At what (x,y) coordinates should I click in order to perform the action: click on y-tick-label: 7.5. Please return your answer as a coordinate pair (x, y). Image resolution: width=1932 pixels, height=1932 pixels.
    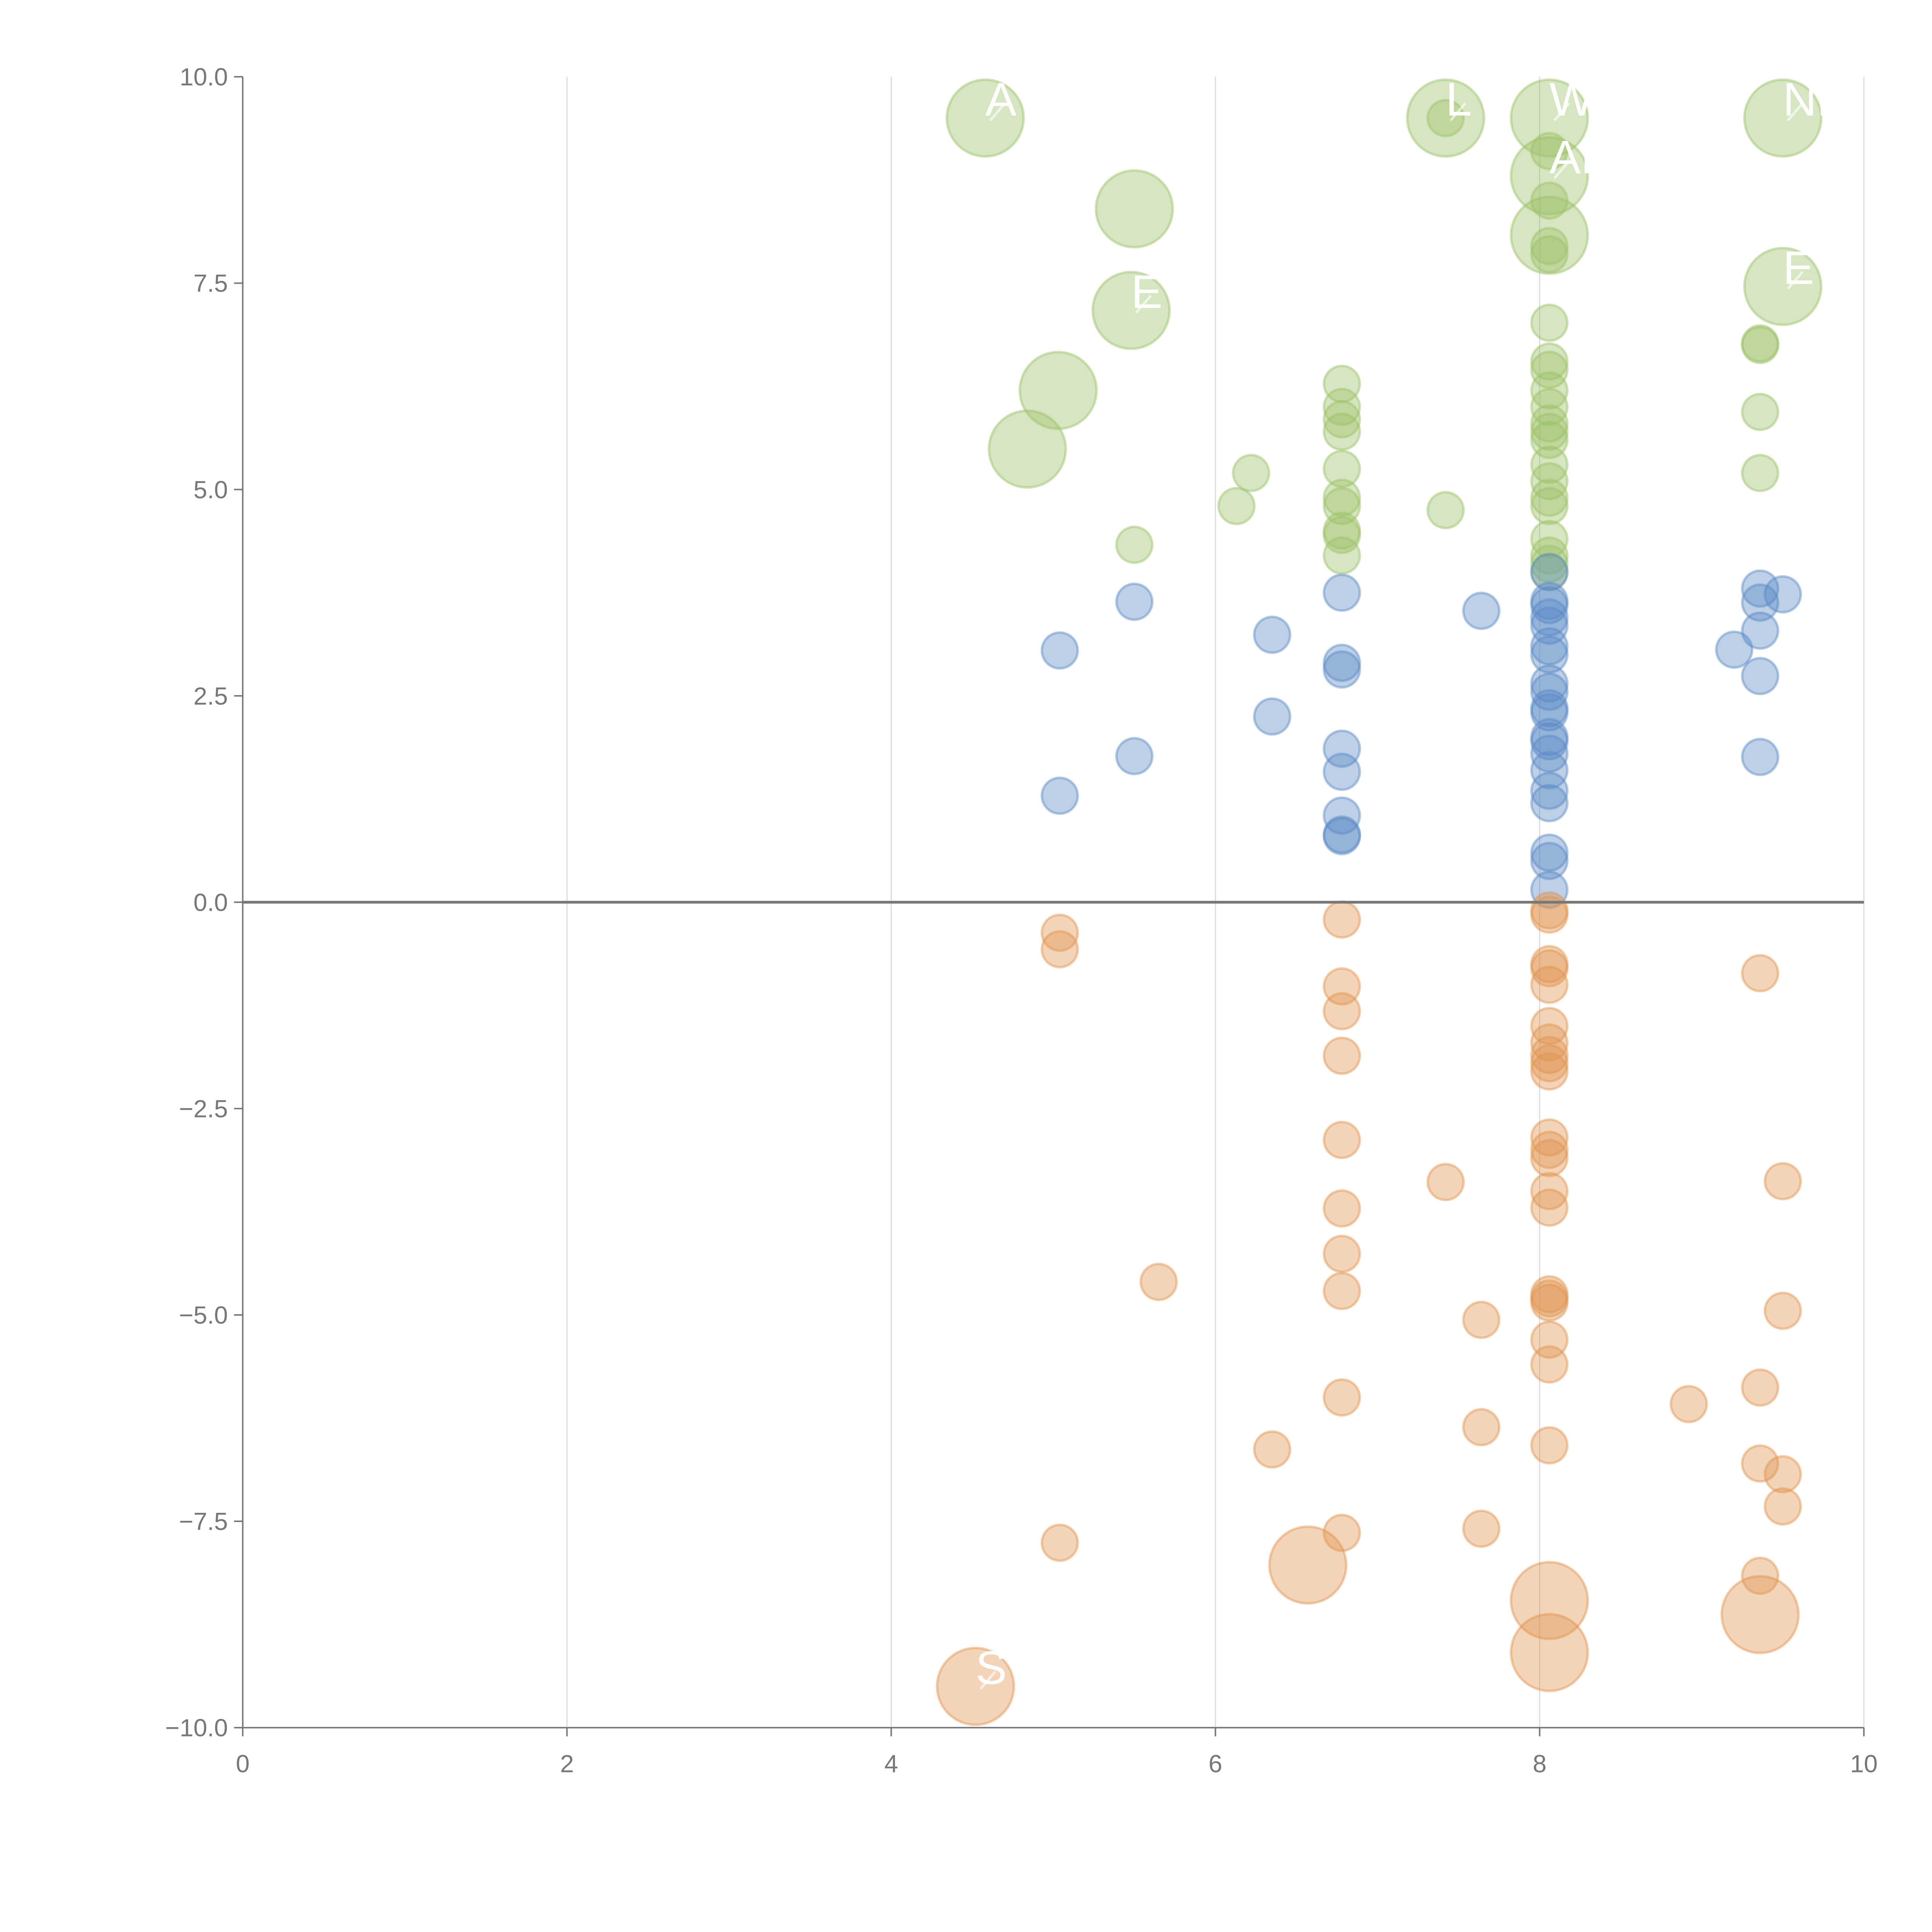
    Looking at the image, I should click on (211, 283).